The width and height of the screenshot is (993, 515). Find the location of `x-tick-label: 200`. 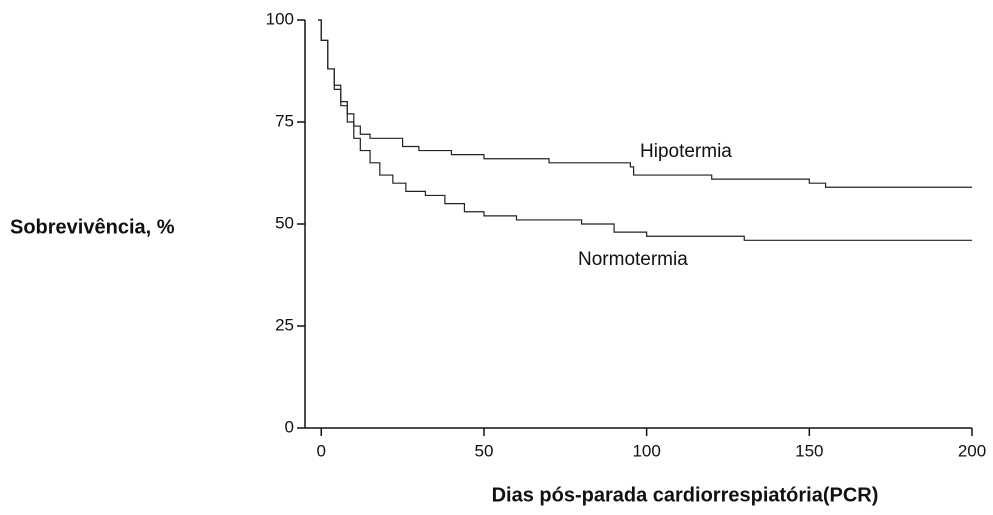

x-tick-label: 200 is located at coordinates (972, 450).